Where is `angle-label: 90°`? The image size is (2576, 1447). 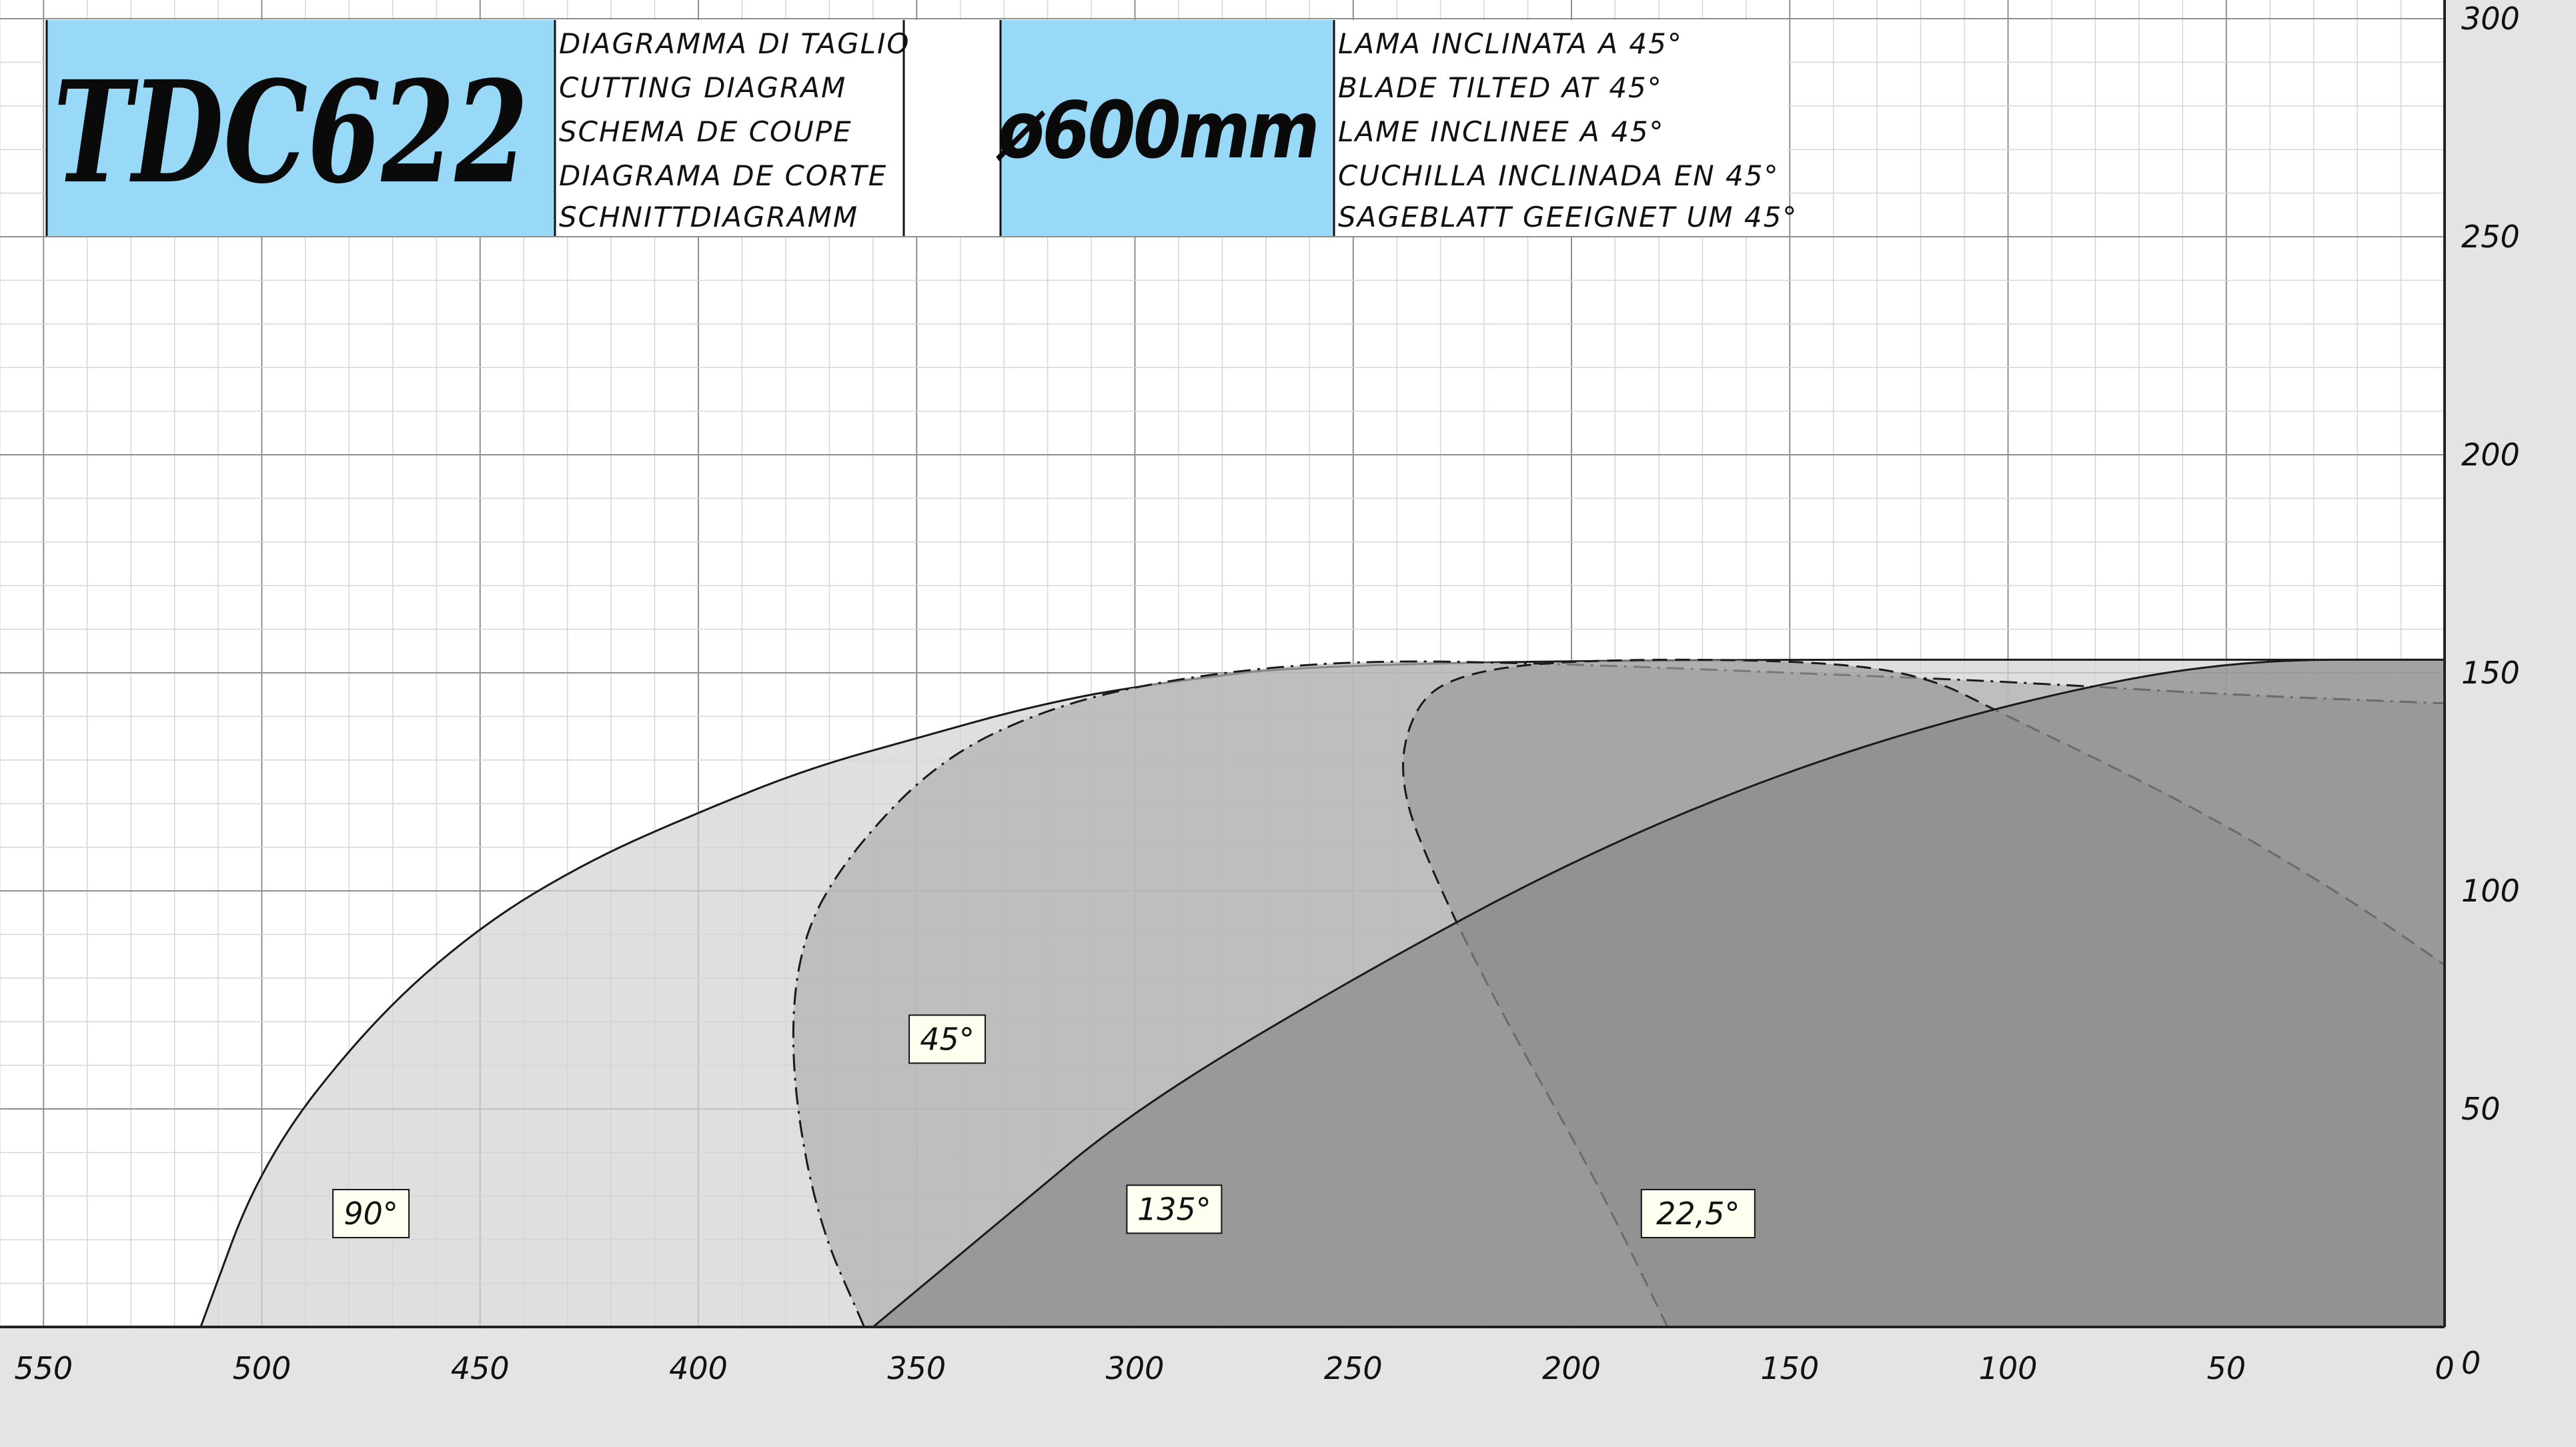 angle-label: 90° is located at coordinates (371, 1214).